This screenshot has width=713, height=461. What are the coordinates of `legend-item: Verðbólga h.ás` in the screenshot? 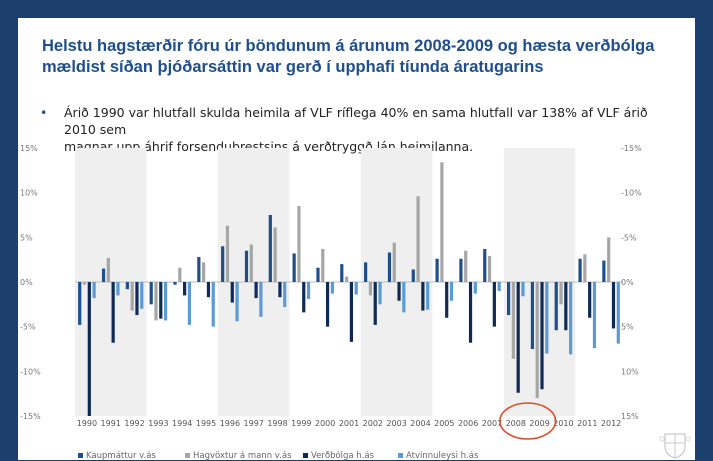 It's located at (338, 456).